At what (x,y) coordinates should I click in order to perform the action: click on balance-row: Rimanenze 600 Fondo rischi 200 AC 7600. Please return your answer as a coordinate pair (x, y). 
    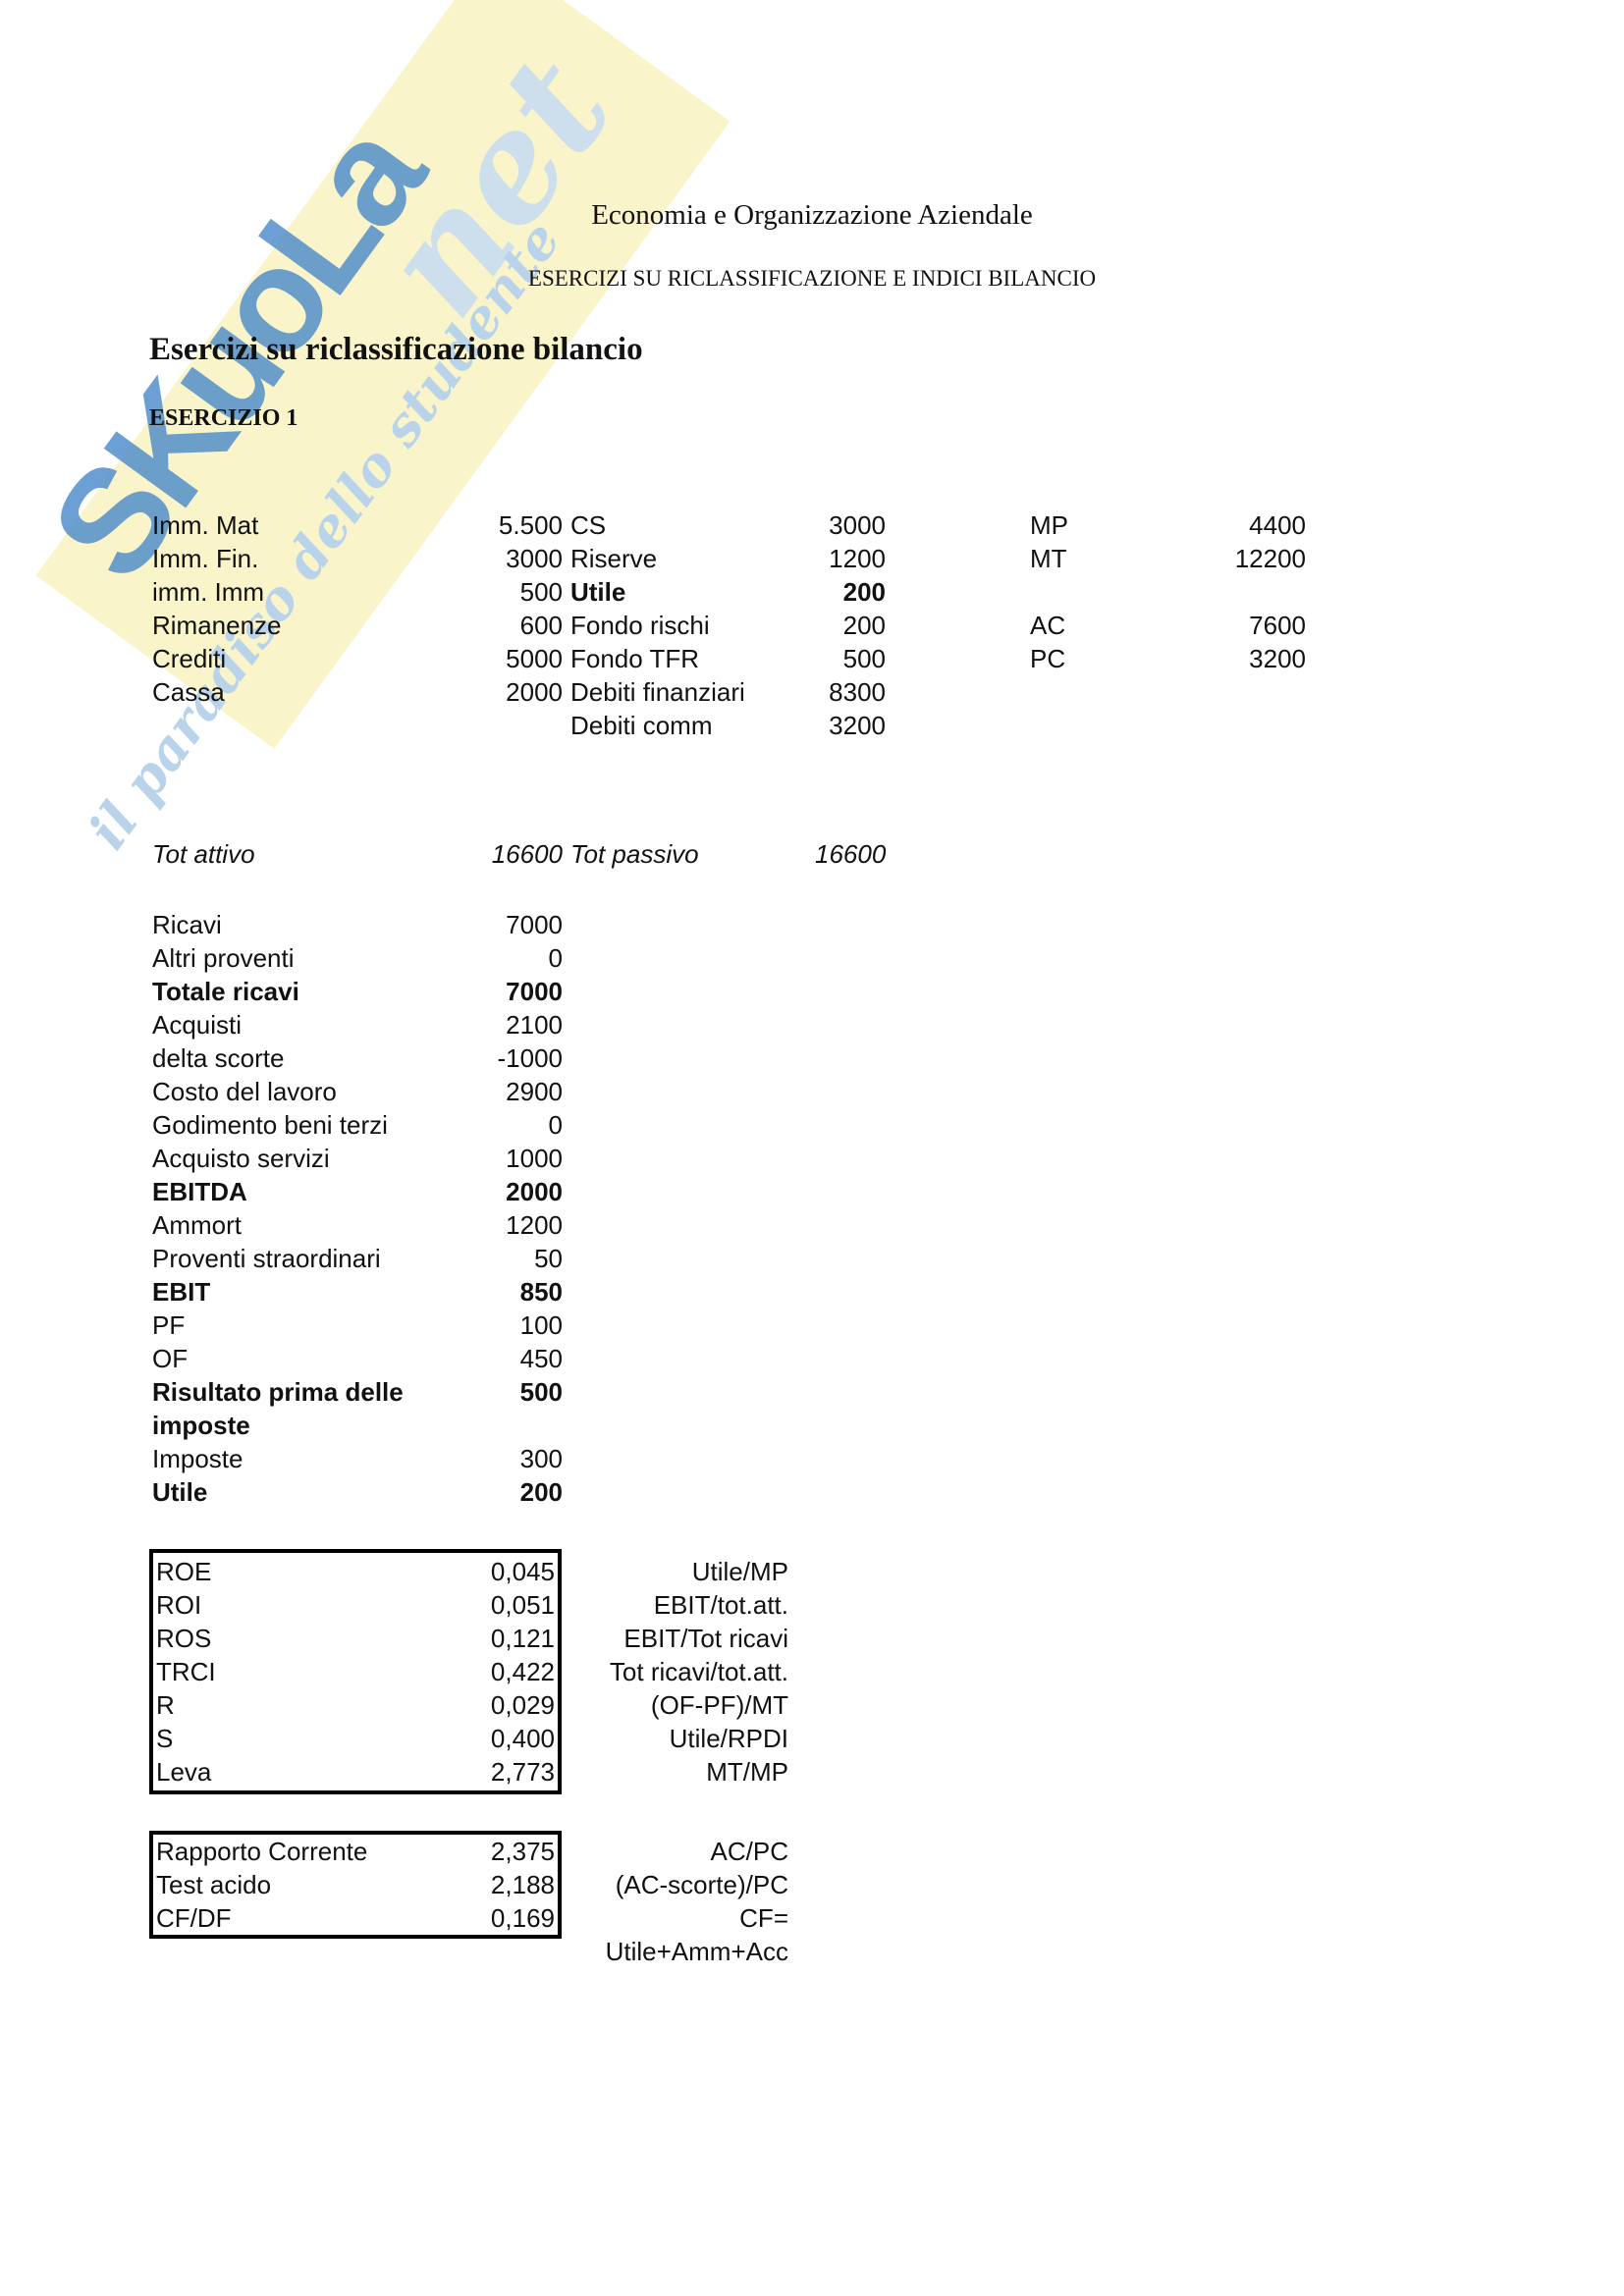
    Looking at the image, I should click on (729, 625).